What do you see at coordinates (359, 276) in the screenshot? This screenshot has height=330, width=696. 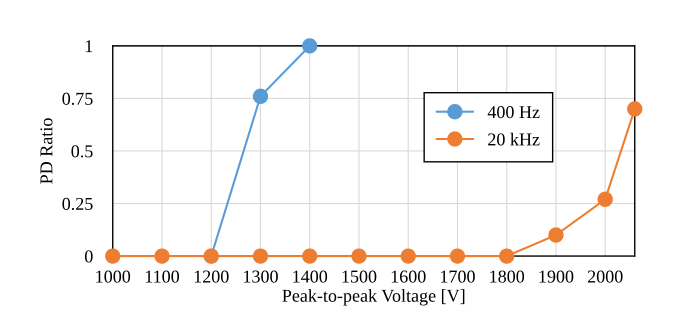 I see `x-tick-label: 1500` at bounding box center [359, 276].